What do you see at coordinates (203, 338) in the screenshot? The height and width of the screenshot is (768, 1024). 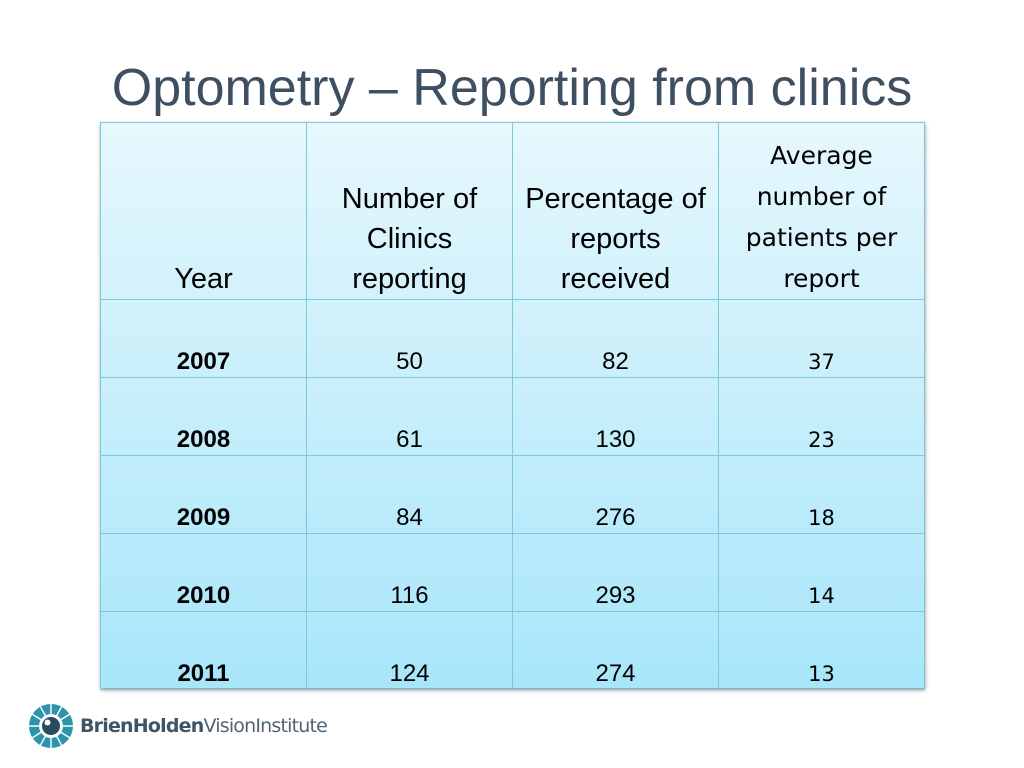 I see `cell-year: 2007` at bounding box center [203, 338].